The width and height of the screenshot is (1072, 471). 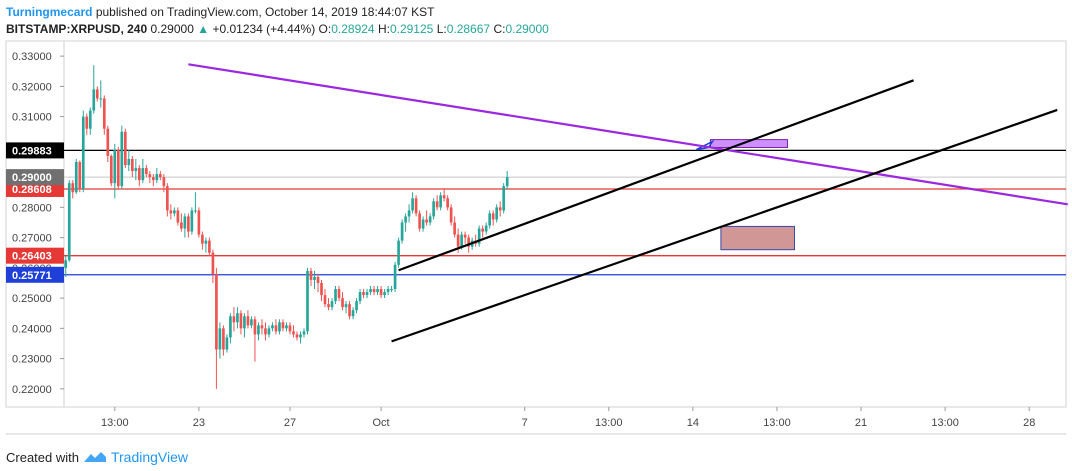 What do you see at coordinates (264, 29) in the screenshot?
I see `price-change: +0.01234 (+4.44%)` at bounding box center [264, 29].